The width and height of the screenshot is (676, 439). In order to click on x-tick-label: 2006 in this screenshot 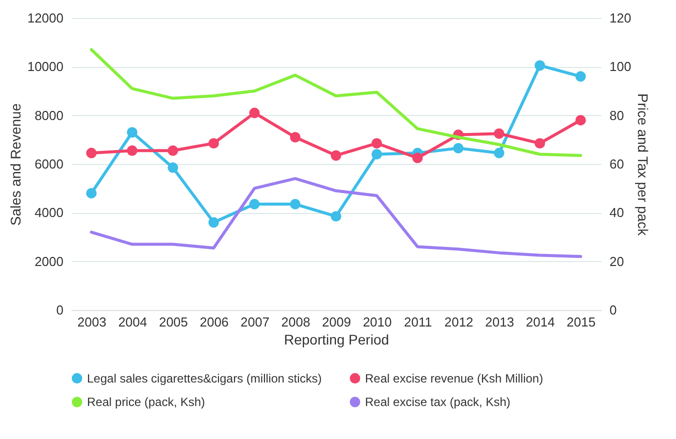, I will do `click(214, 322)`.